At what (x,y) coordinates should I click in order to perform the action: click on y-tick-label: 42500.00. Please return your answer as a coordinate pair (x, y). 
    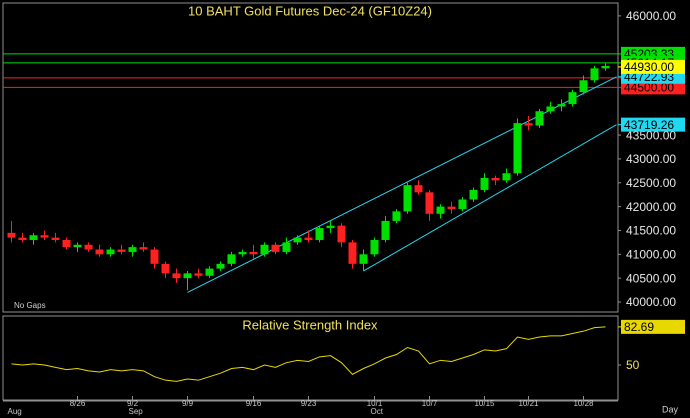
    Looking at the image, I should click on (651, 183).